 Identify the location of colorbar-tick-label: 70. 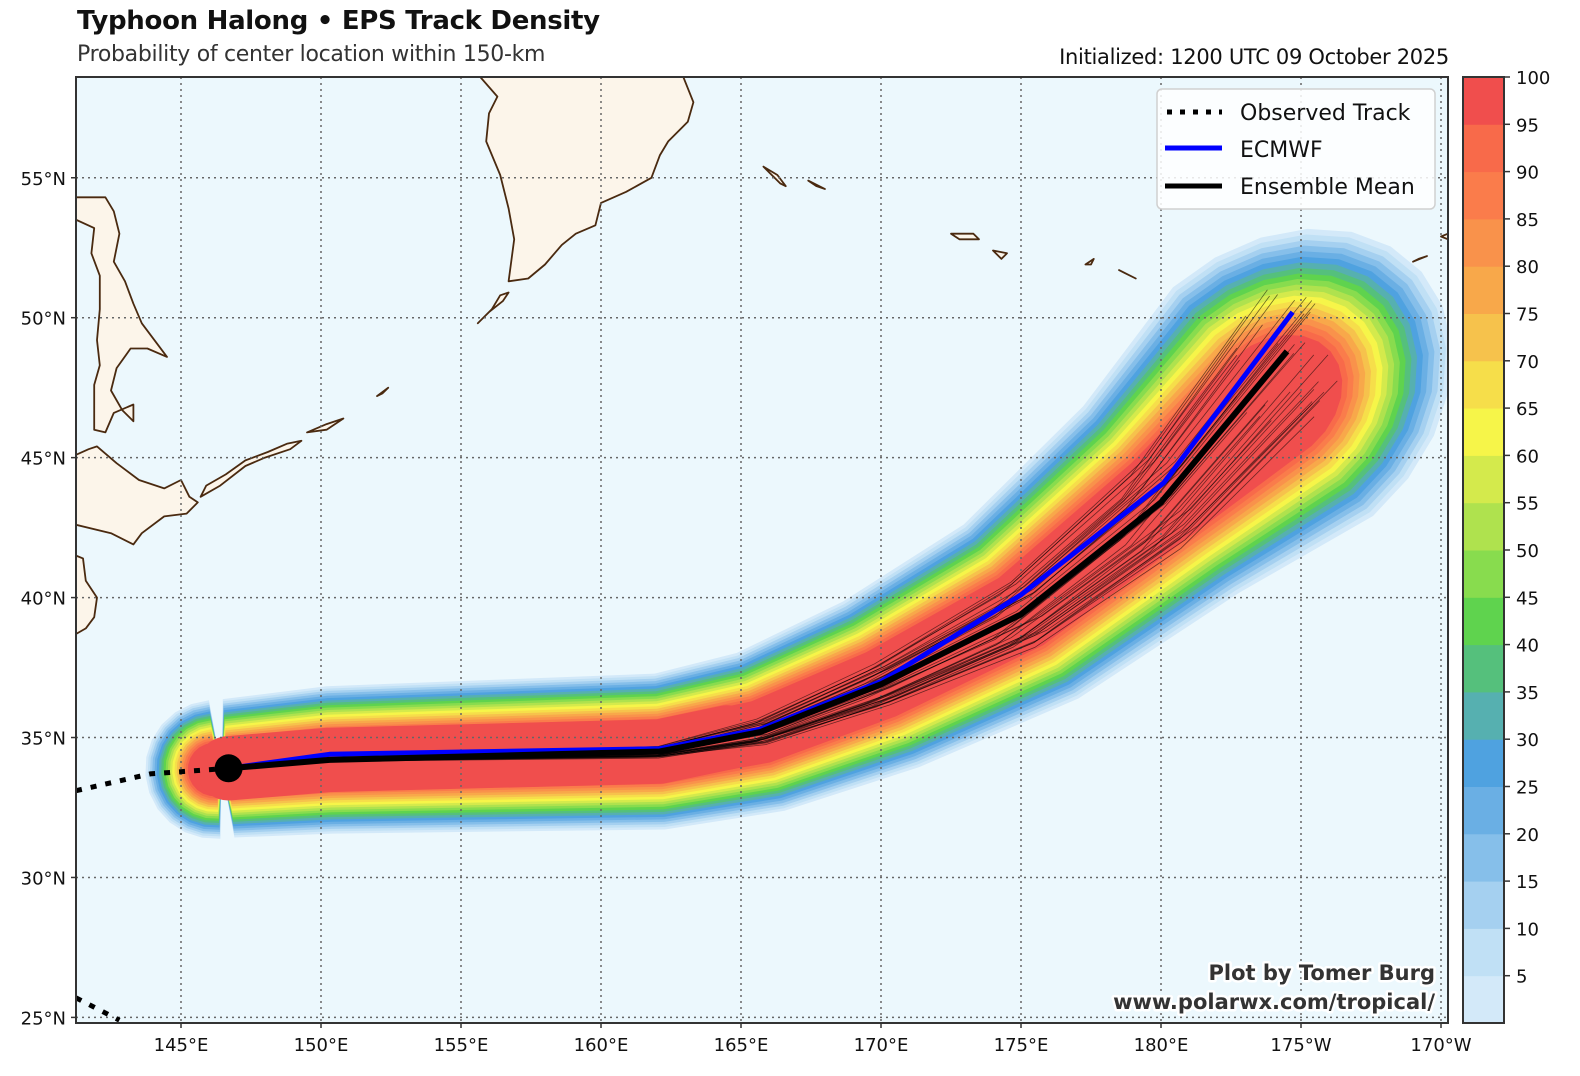
(1527, 362).